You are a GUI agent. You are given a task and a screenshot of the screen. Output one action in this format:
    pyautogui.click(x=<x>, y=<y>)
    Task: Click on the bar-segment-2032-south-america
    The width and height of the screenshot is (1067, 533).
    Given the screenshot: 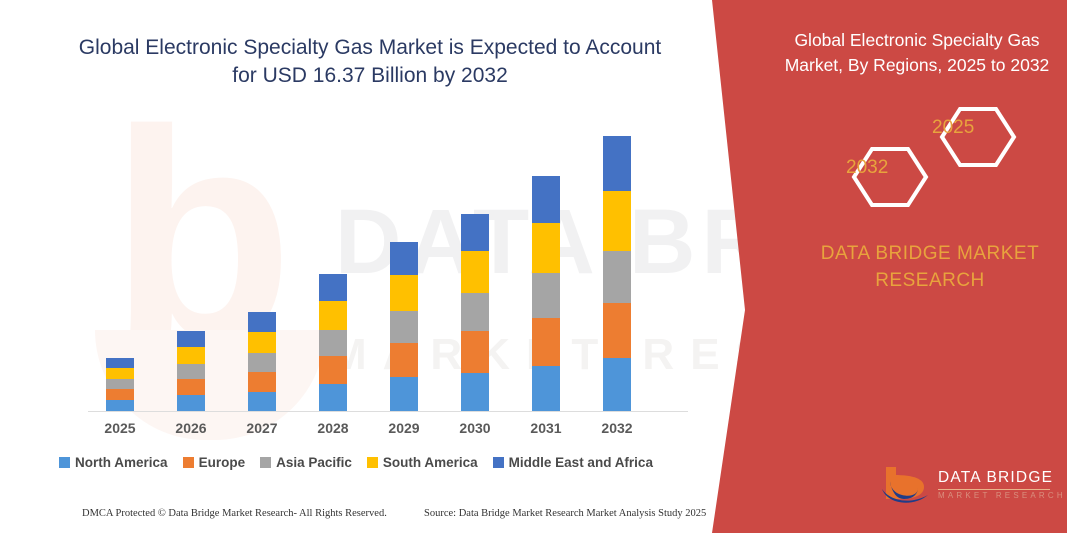 What is the action you would take?
    pyautogui.click(x=617, y=221)
    